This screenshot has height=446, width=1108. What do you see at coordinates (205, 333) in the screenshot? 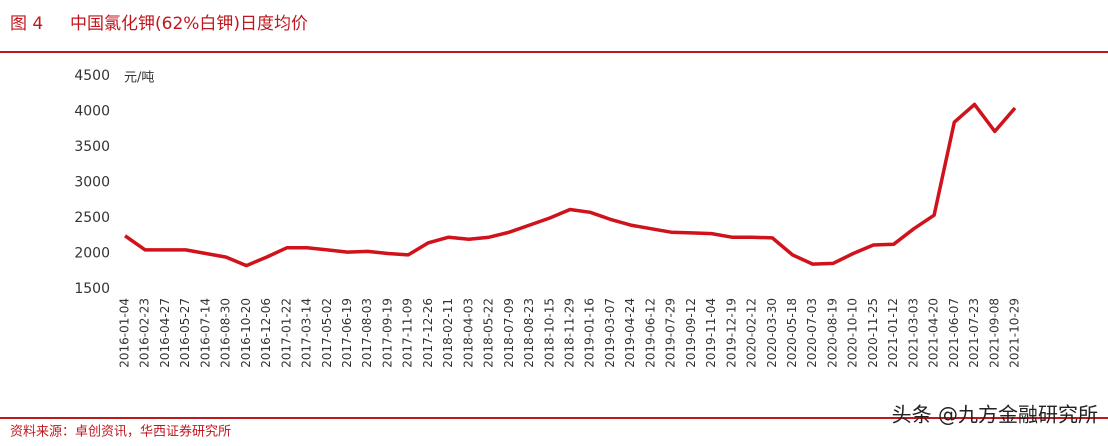
I see `x-tick-label: 2016-07-14` at bounding box center [205, 333].